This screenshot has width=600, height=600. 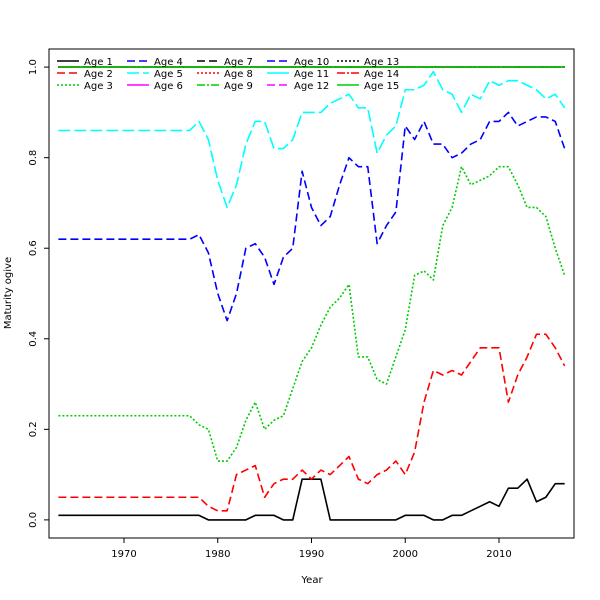 I want to click on legend-label-age-2: Age 2, so click(x=98, y=74).